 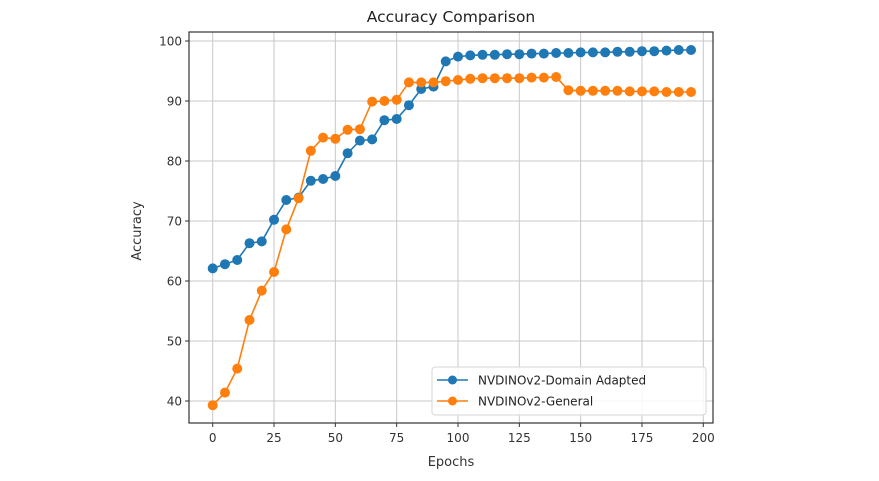 What do you see at coordinates (335, 438) in the screenshot?
I see `x-tick-label: 50` at bounding box center [335, 438].